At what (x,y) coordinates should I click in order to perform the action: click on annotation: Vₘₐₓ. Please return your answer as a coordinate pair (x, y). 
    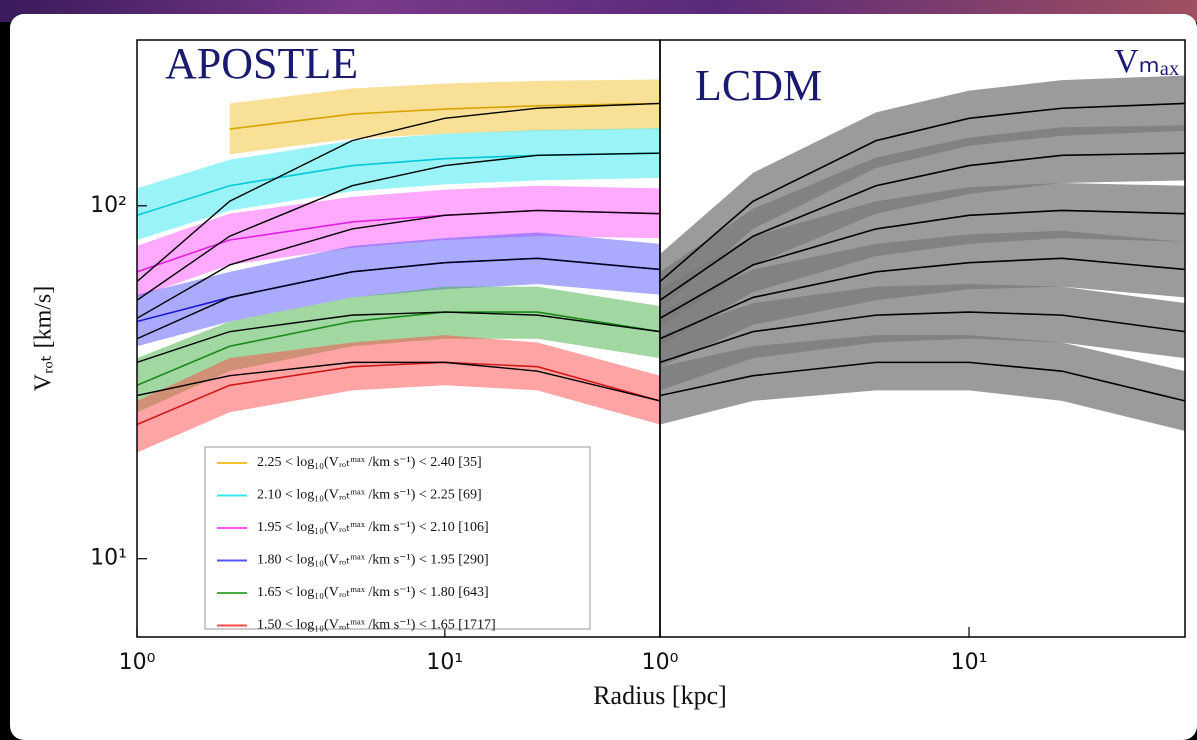
    Looking at the image, I should click on (1146, 61).